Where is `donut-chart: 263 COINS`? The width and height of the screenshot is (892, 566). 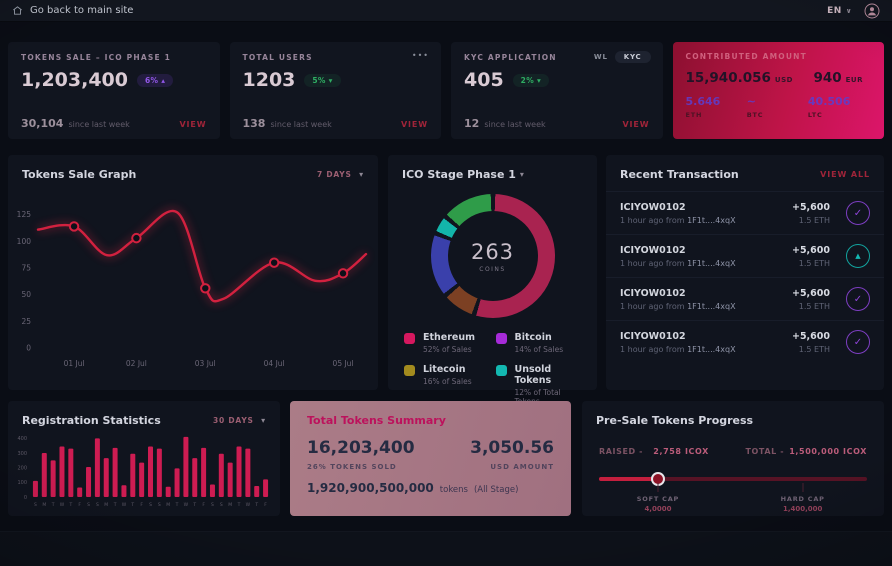
donut-chart: 263 COINS is located at coordinates (492, 256).